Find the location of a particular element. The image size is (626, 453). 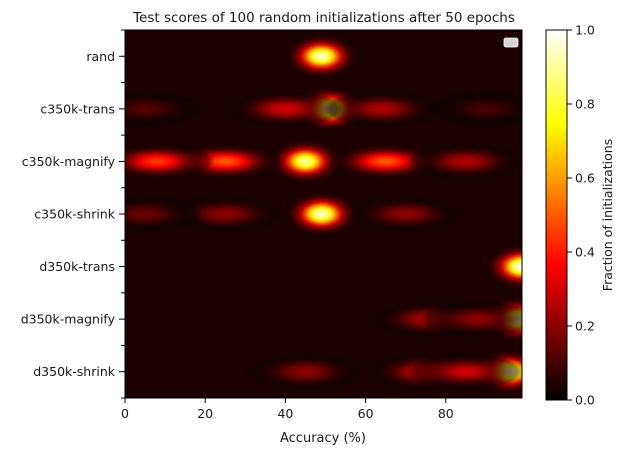

colorbar-tick-label: 1.0 is located at coordinates (585, 30).